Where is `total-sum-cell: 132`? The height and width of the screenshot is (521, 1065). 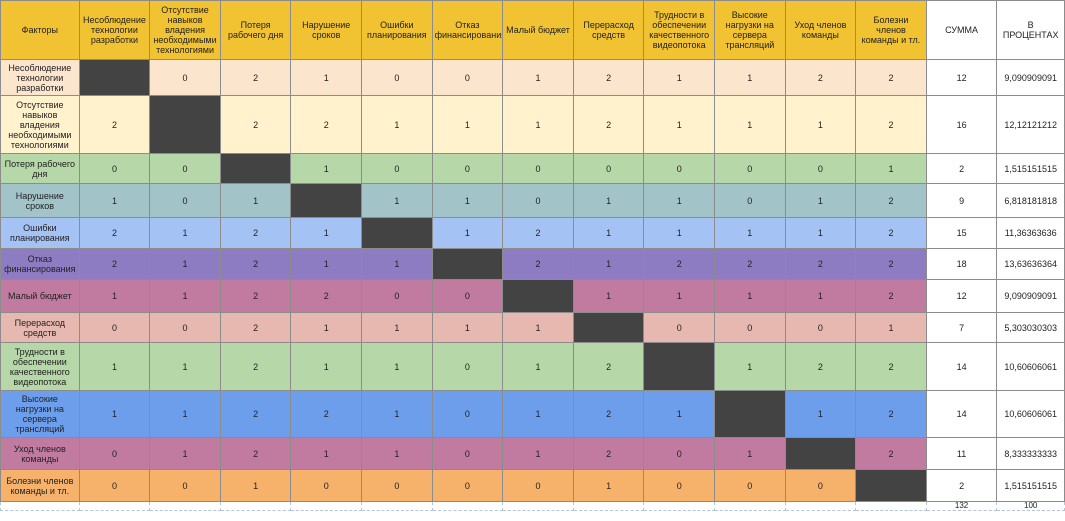 total-sum-cell: 132 is located at coordinates (961, 506).